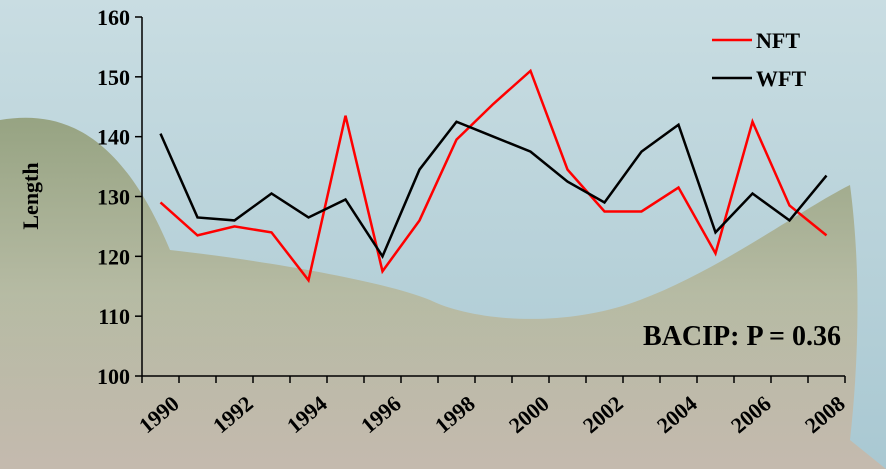  Describe the element at coordinates (113, 137) in the screenshot. I see `y-tick-label: 140` at that location.